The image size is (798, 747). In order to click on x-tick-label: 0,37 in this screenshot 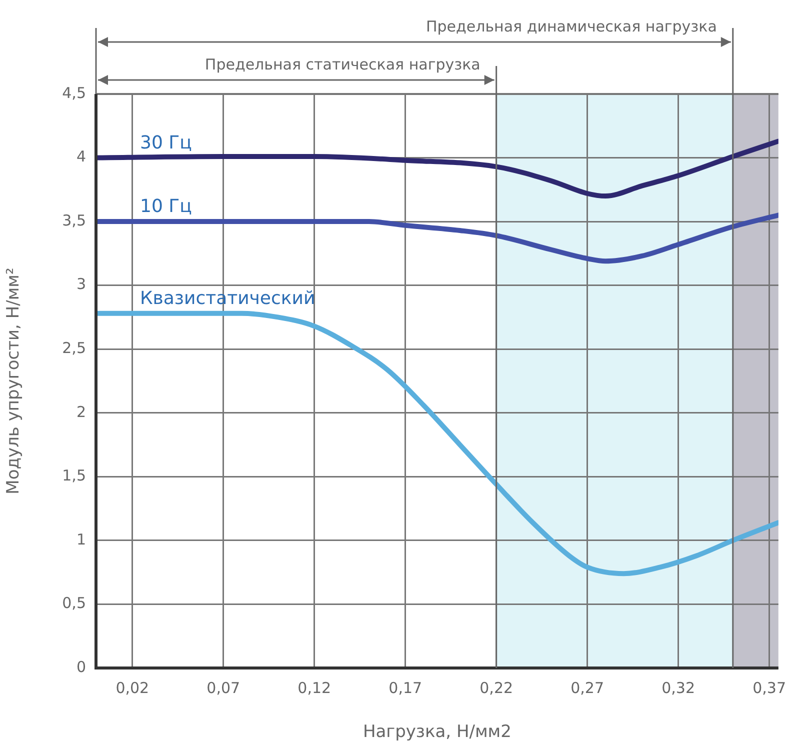, I will do `click(769, 687)`.